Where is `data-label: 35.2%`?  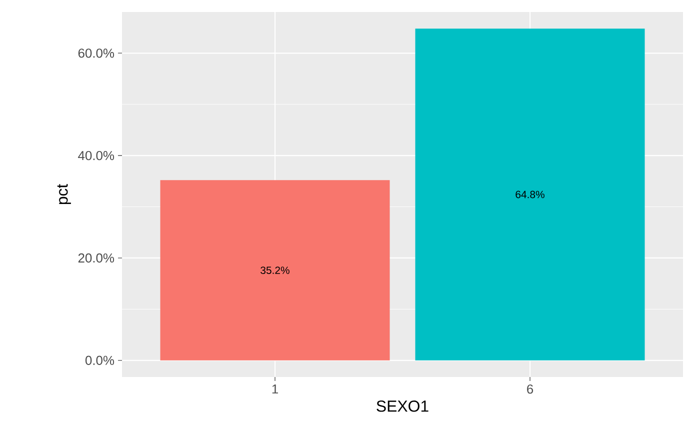
data-label: 35.2% is located at coordinates (275, 270).